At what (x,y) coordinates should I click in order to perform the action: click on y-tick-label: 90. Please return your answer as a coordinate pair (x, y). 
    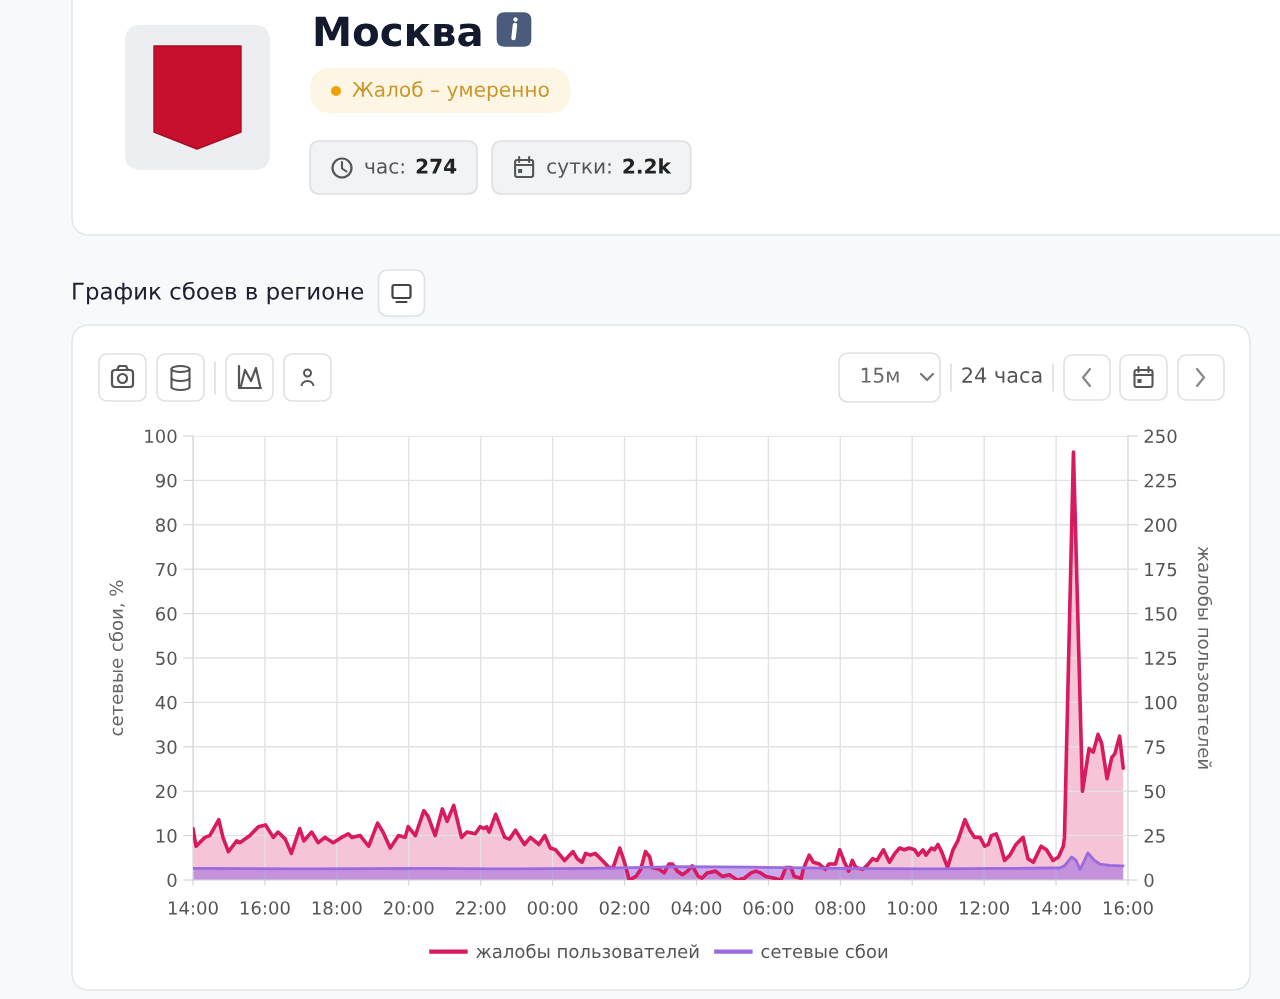
    Looking at the image, I should click on (166, 480).